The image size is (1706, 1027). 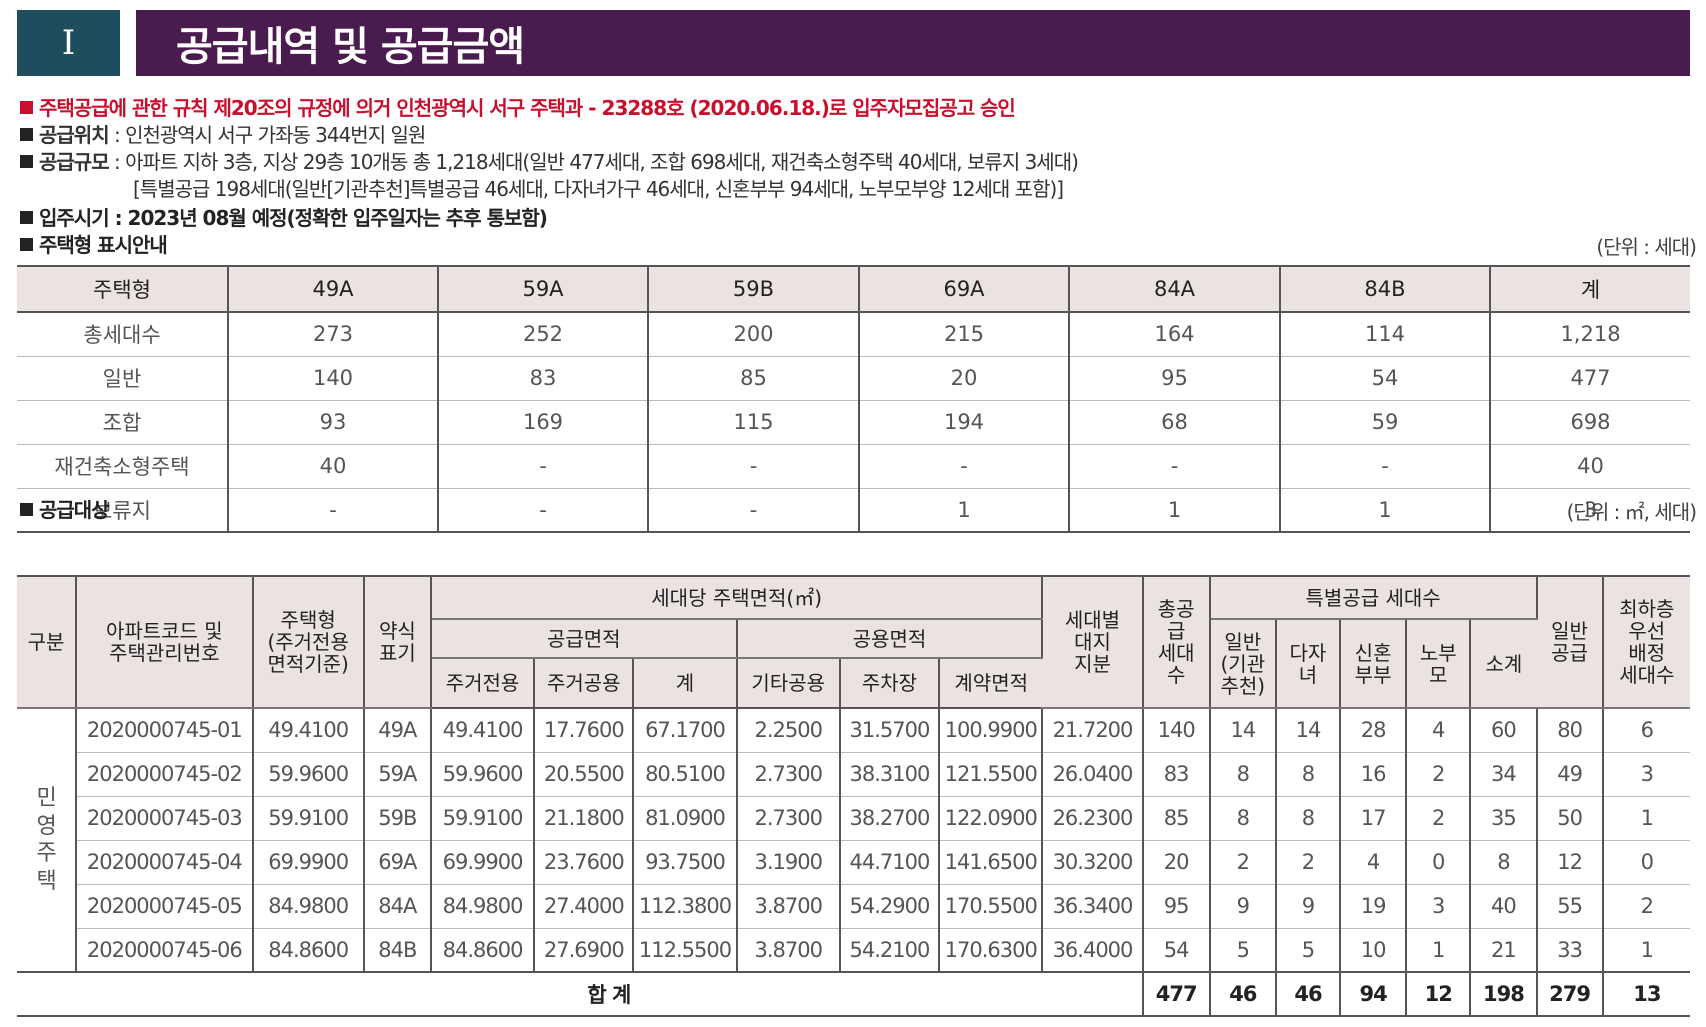 What do you see at coordinates (1093, 950) in the screenshot?
I see `table-cell: 36.4000` at bounding box center [1093, 950].